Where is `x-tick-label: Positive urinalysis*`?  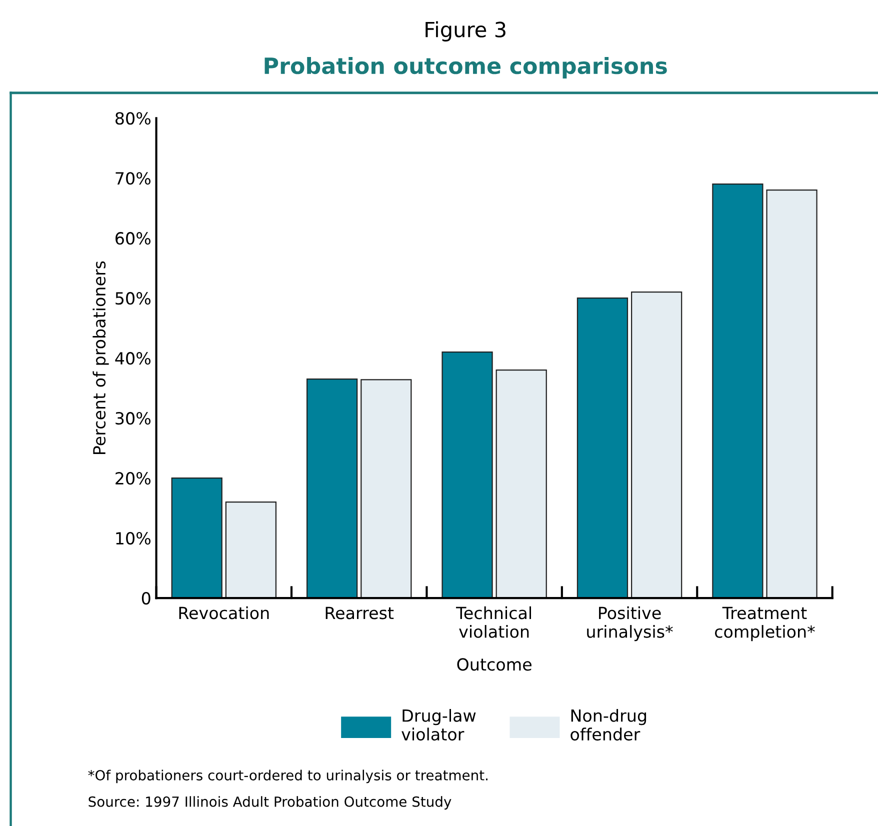 x-tick-label: Positive urinalysis* is located at coordinates (630, 624).